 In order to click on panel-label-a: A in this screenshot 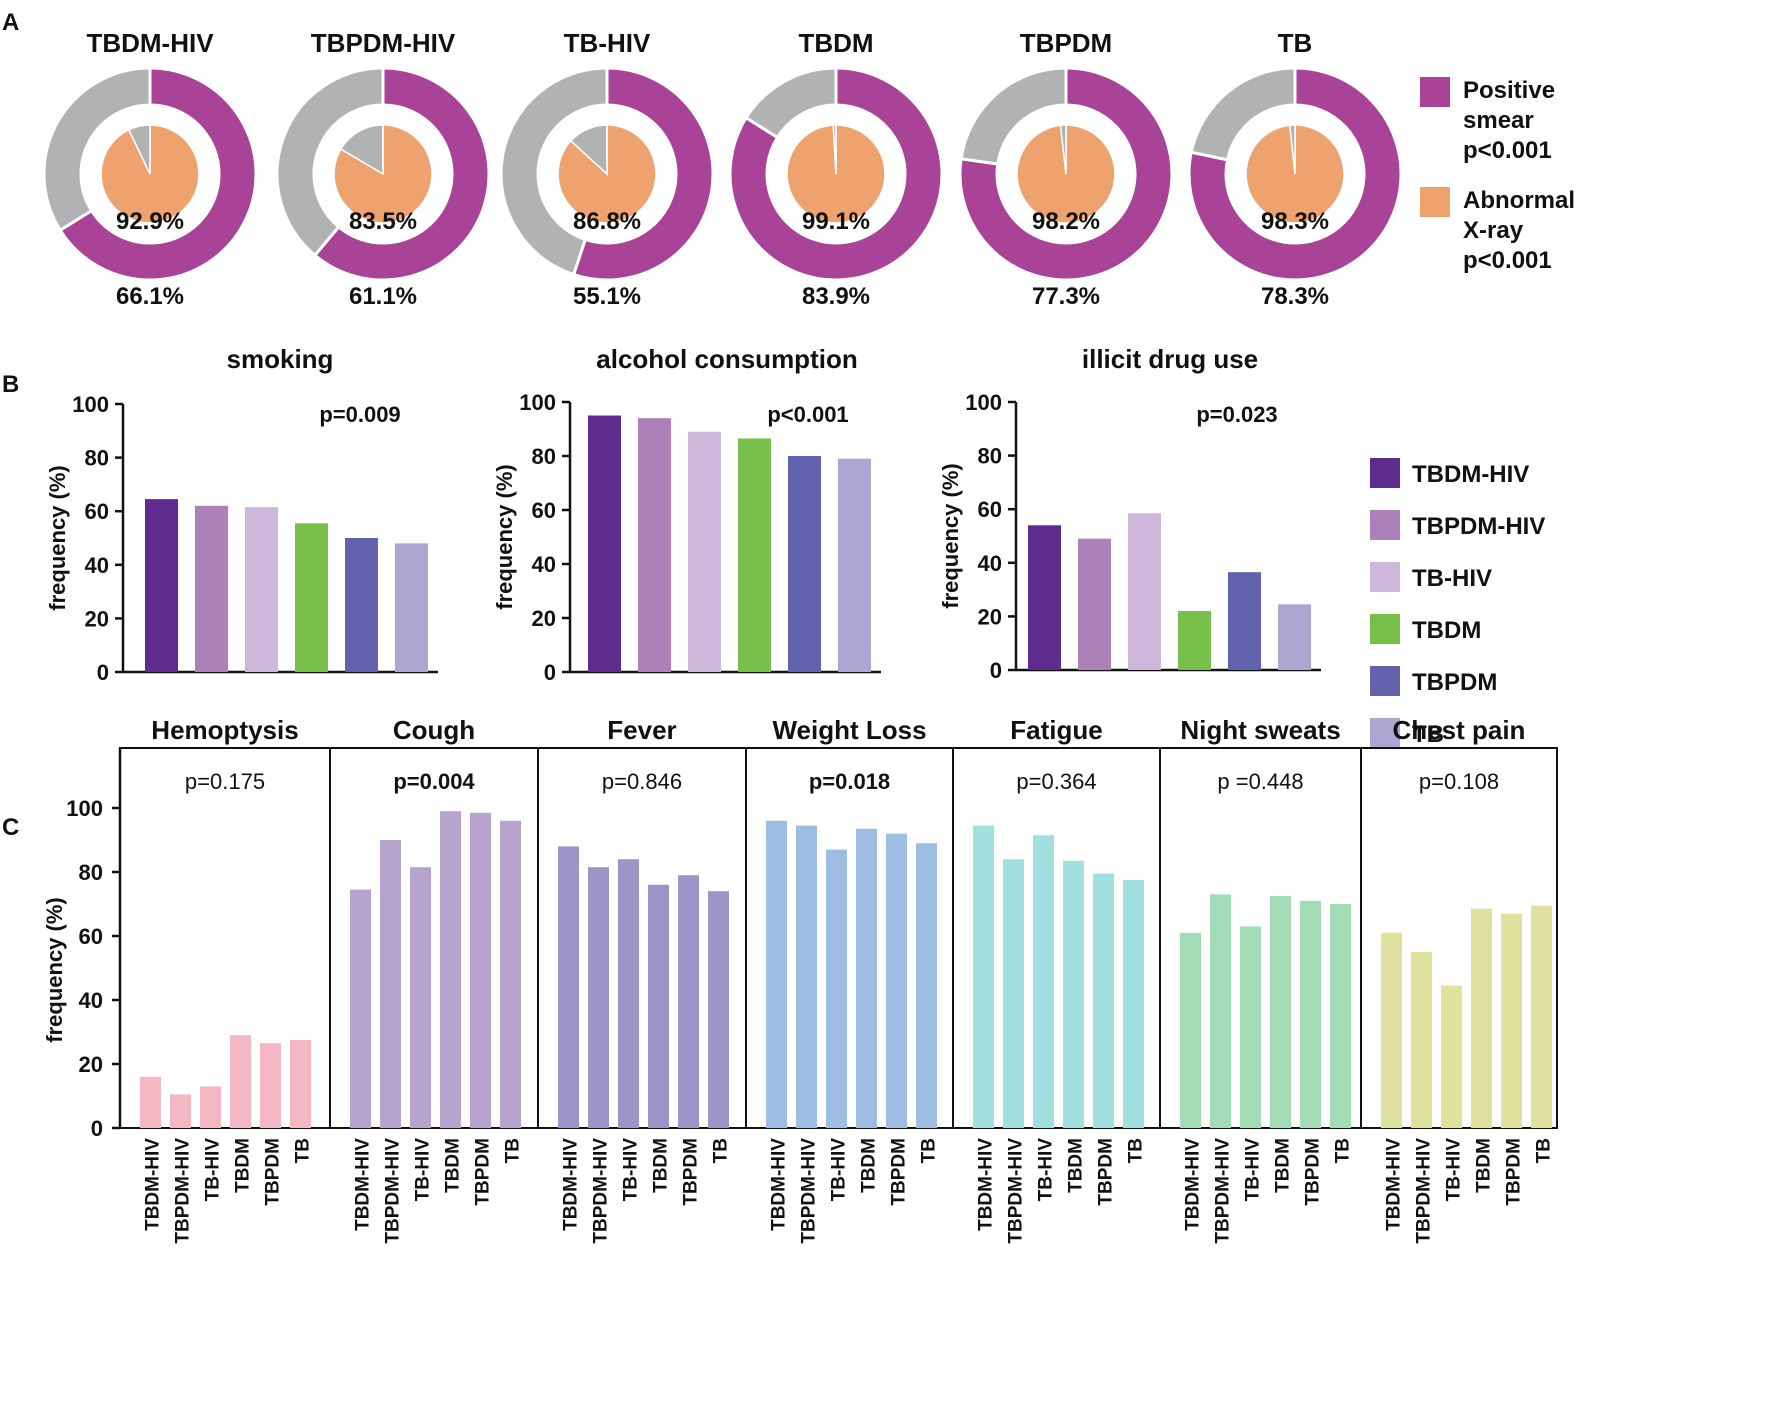, I will do `click(10, 22)`.